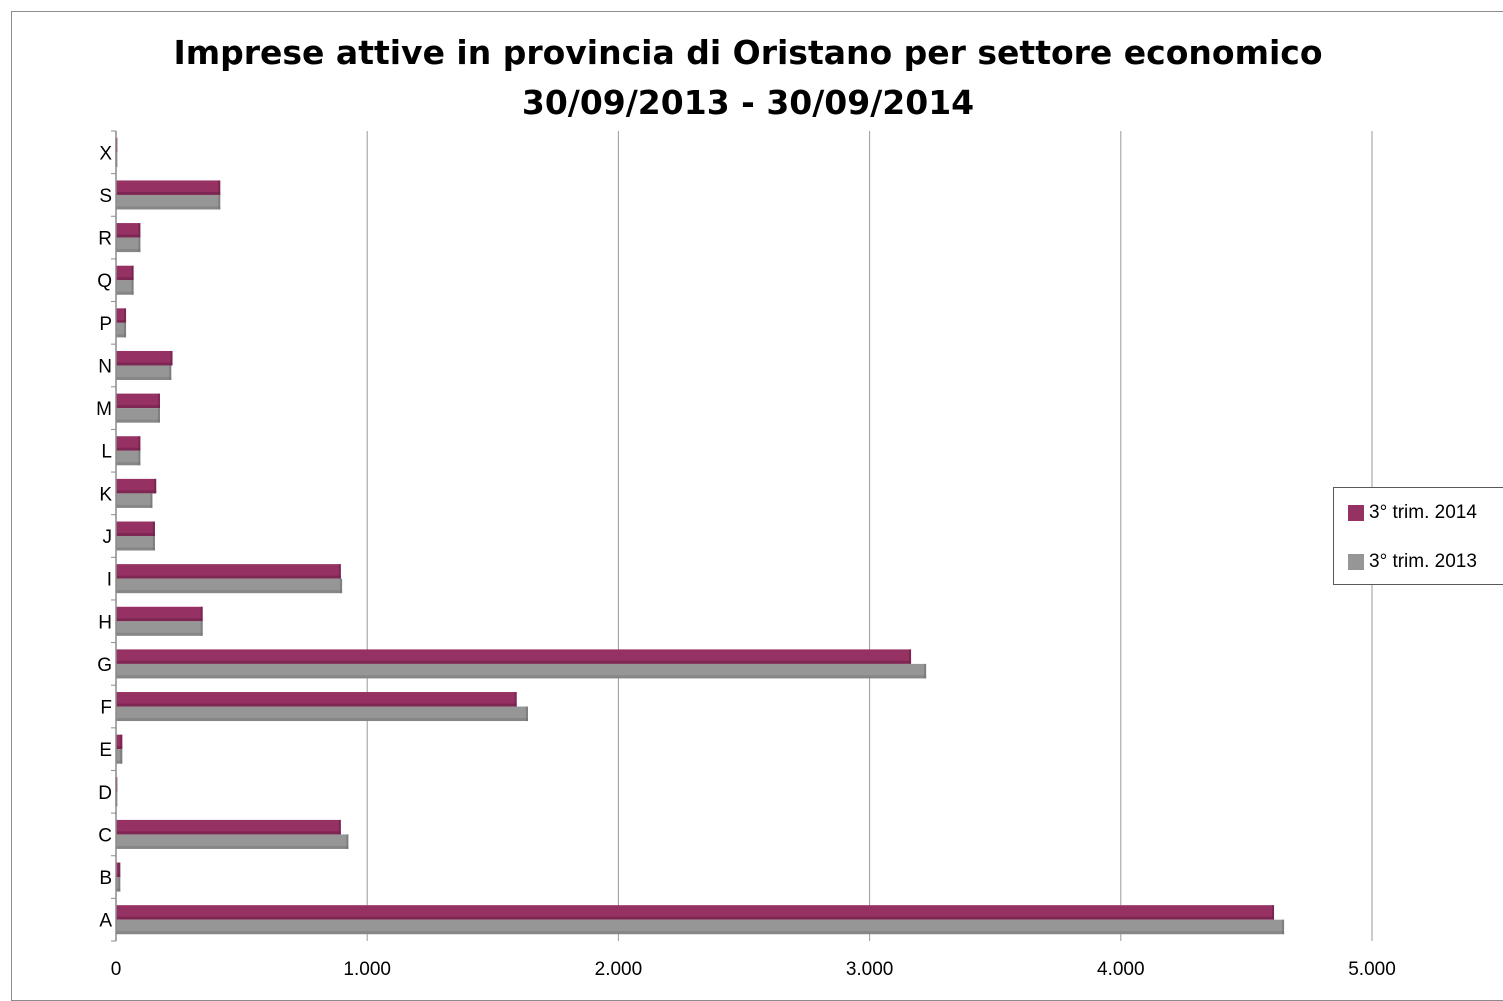  What do you see at coordinates (105, 153) in the screenshot?
I see `category-label-X: X` at bounding box center [105, 153].